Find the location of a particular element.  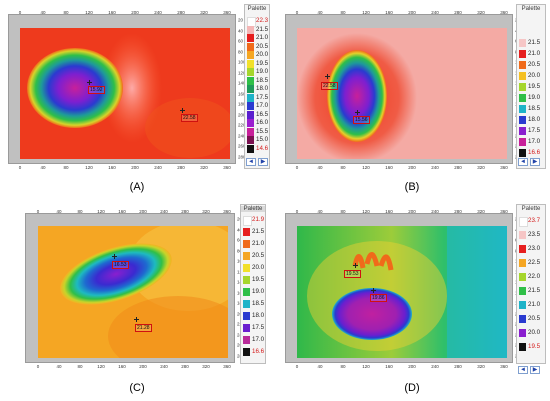

palette-value: 16.6 is located at coordinates (258, 351).